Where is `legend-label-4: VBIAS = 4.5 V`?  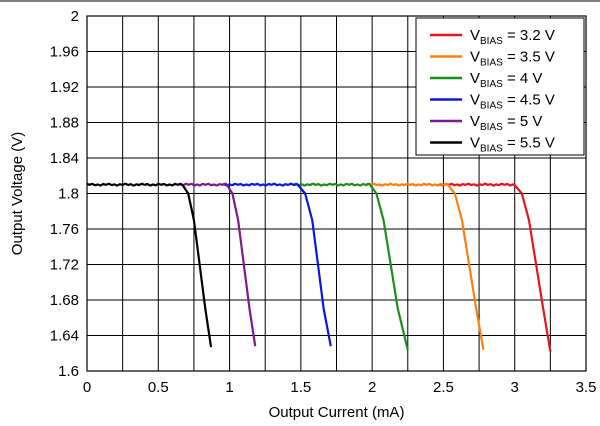 legend-label-4: VBIAS = 4.5 V is located at coordinates (512, 102).